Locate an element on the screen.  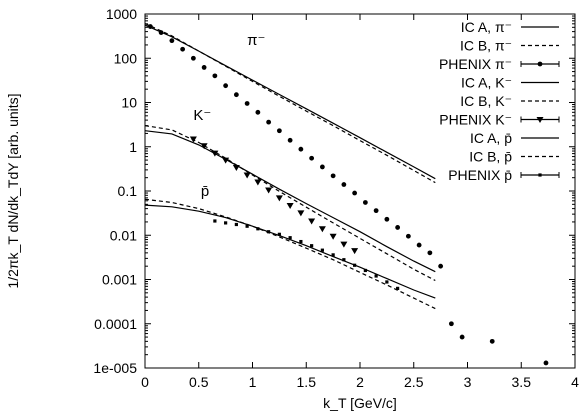
x-tick-label: 2.5 is located at coordinates (414, 382).